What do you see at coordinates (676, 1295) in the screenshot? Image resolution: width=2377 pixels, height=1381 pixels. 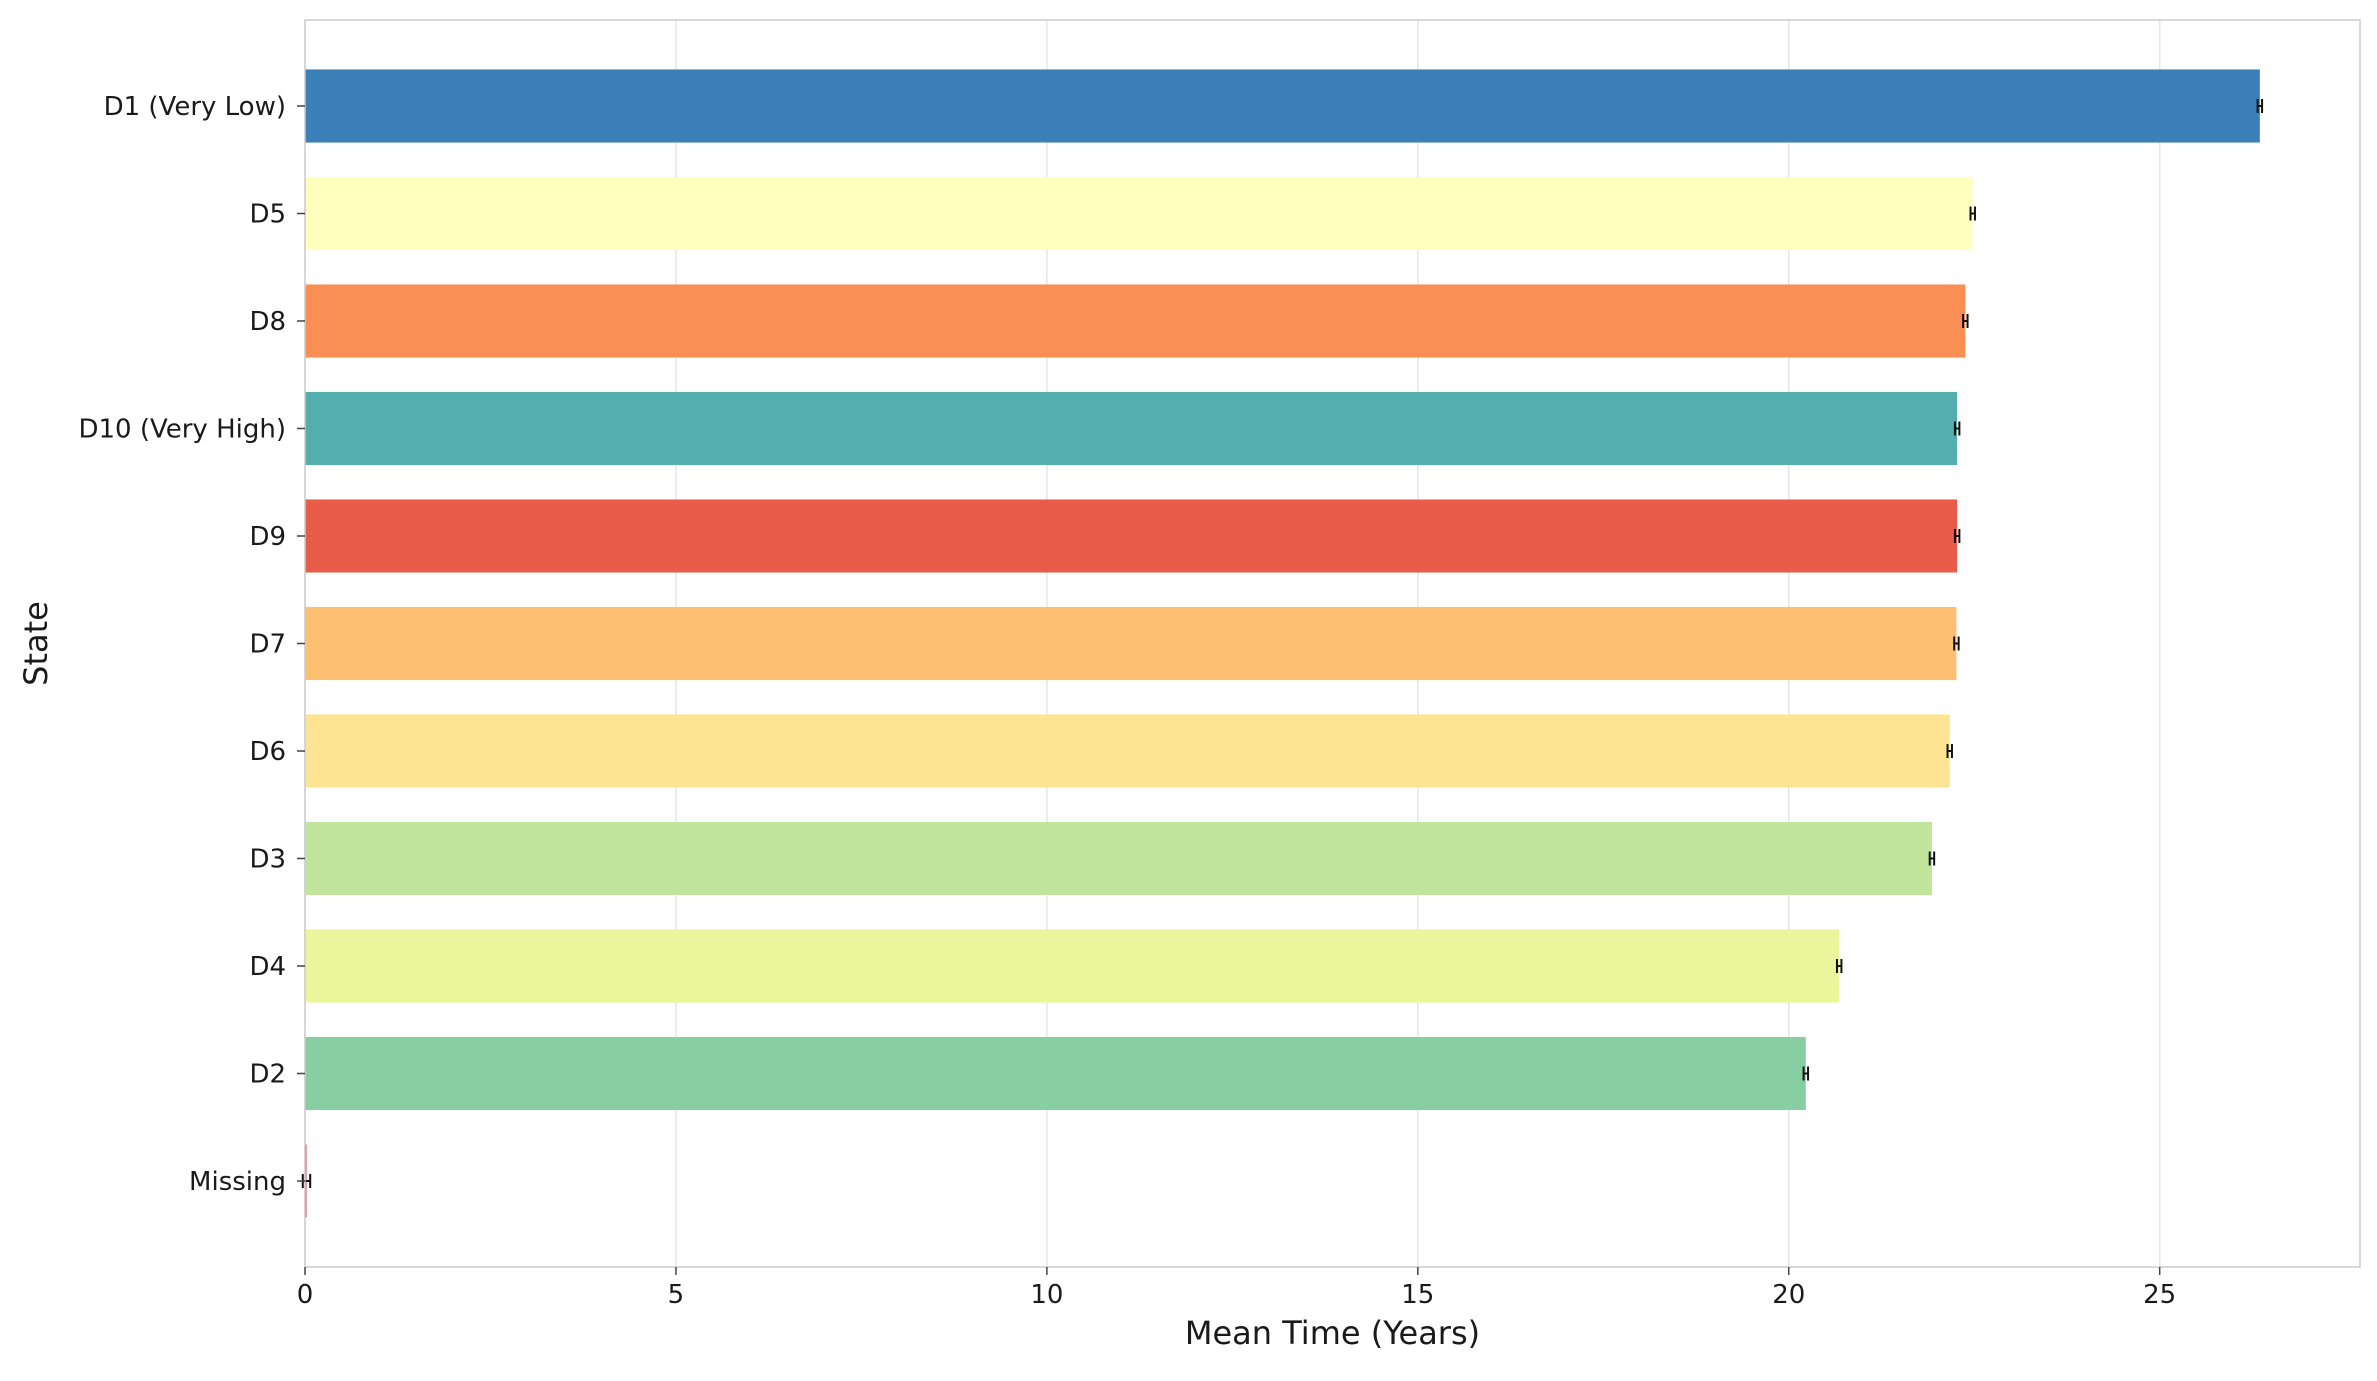 I see `x-tick-label: 5` at bounding box center [676, 1295].